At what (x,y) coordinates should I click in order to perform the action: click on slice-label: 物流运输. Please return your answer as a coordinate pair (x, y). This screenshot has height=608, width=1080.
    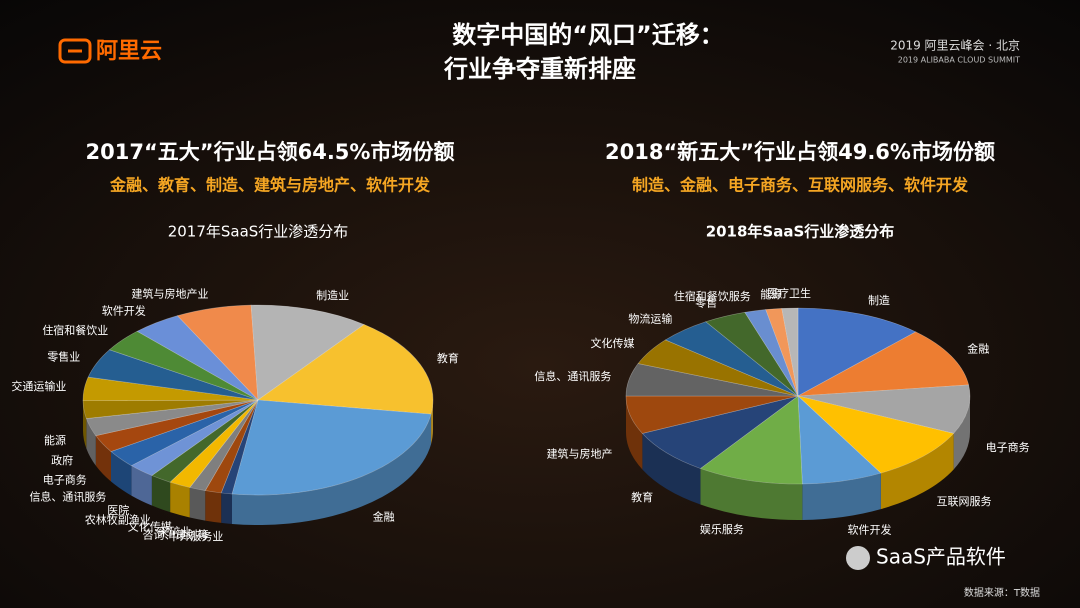
    Looking at the image, I should click on (650, 318).